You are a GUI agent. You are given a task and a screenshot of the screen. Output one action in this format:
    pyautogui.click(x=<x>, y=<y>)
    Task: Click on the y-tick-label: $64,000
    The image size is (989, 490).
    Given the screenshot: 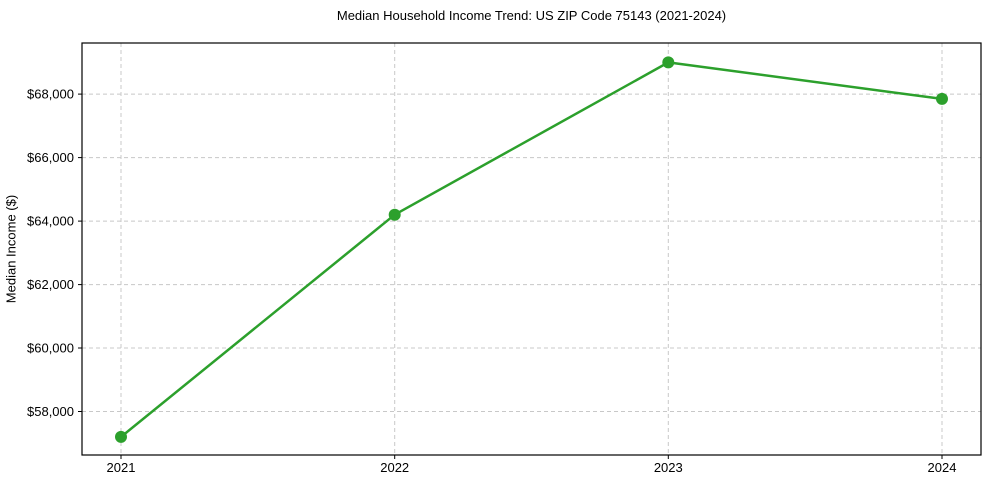 What is the action you would take?
    pyautogui.click(x=50, y=221)
    